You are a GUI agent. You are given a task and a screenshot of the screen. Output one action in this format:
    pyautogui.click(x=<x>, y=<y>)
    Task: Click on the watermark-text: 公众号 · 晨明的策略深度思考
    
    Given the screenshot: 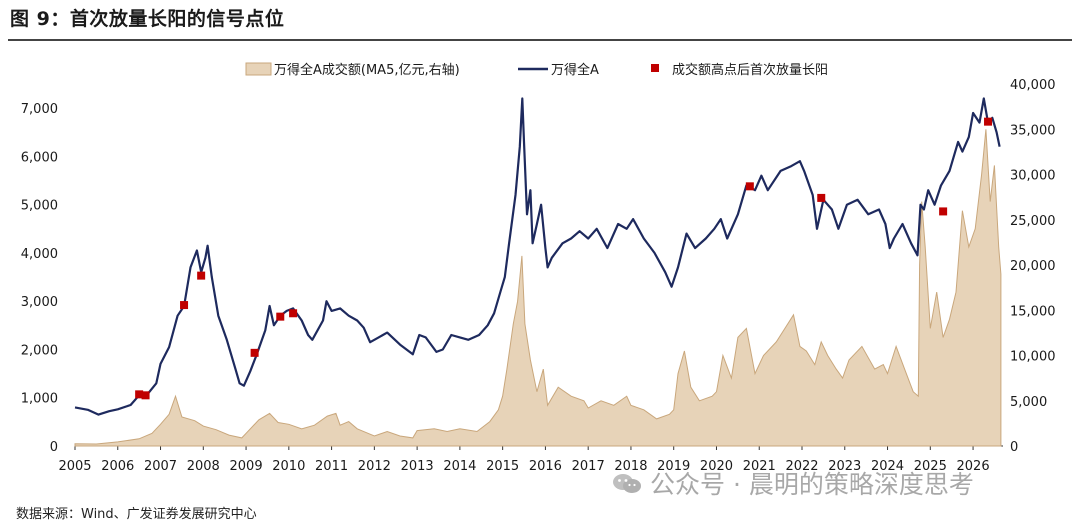 What is the action you would take?
    pyautogui.click(x=812, y=484)
    